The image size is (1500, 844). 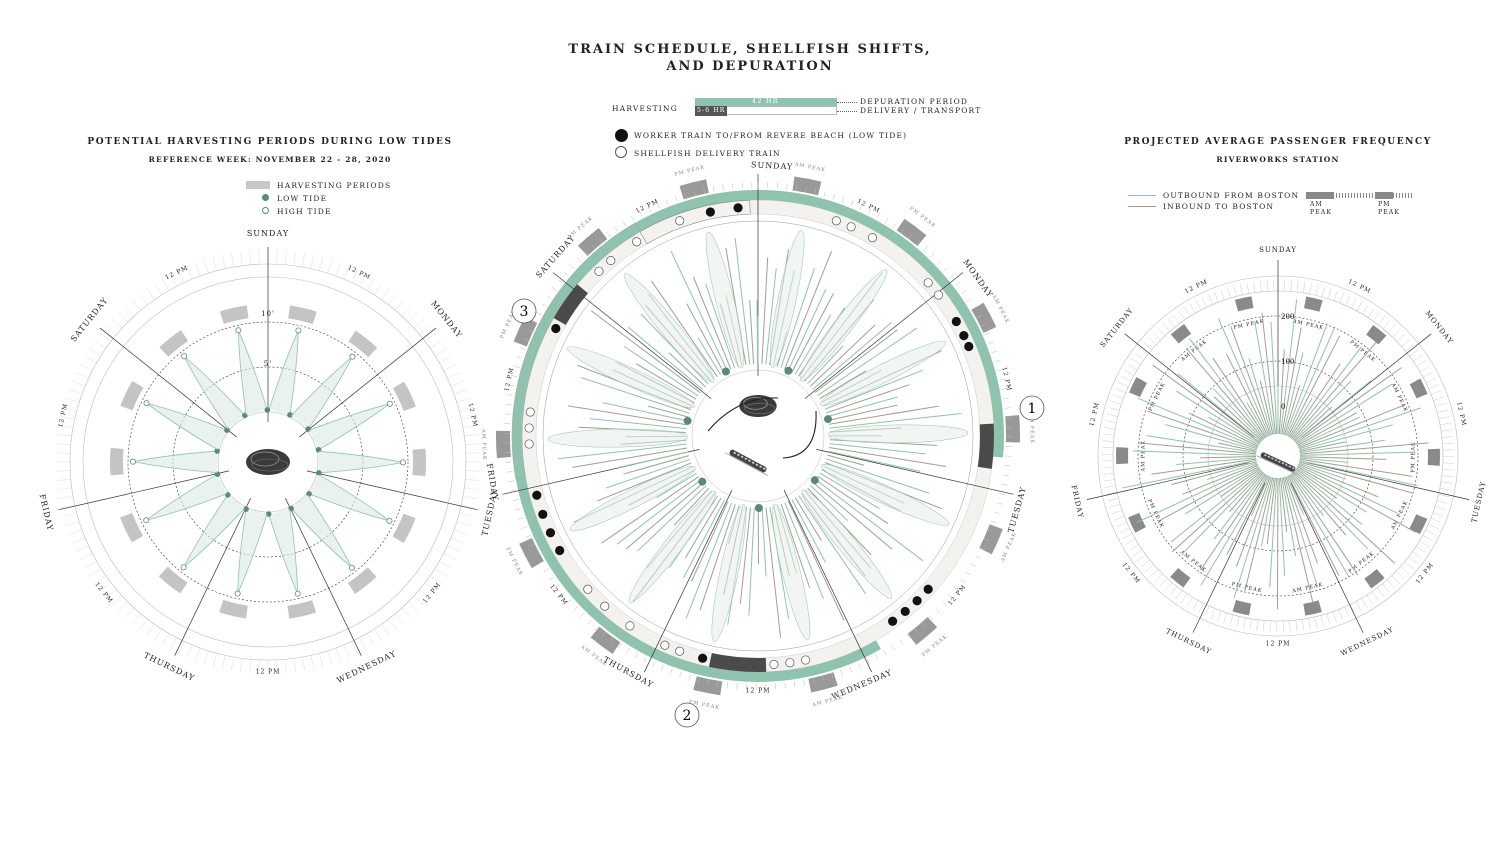 What do you see at coordinates (799, 434) in the screenshot?
I see `cycle-arrow` at bounding box center [799, 434].